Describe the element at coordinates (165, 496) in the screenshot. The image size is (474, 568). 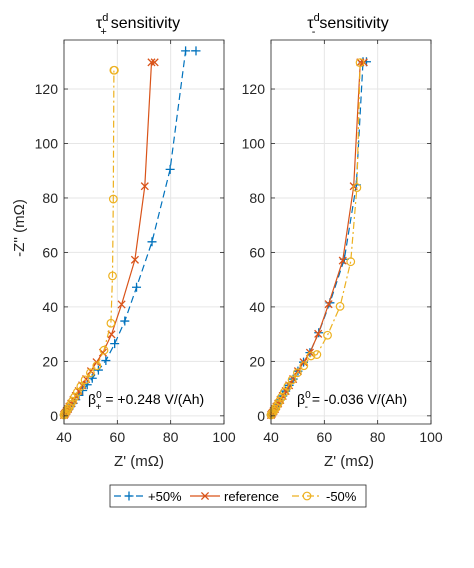
I see `legend-label: +50%` at that location.